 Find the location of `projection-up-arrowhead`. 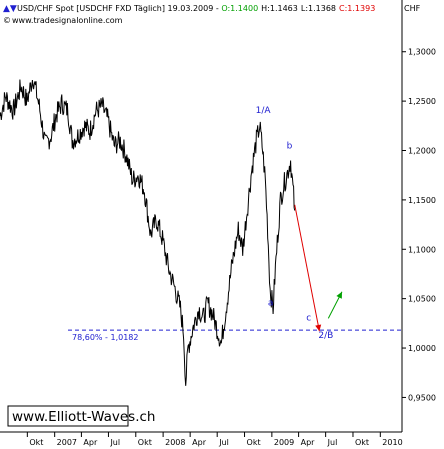

projection-up-arrowhead is located at coordinates (339, 295).